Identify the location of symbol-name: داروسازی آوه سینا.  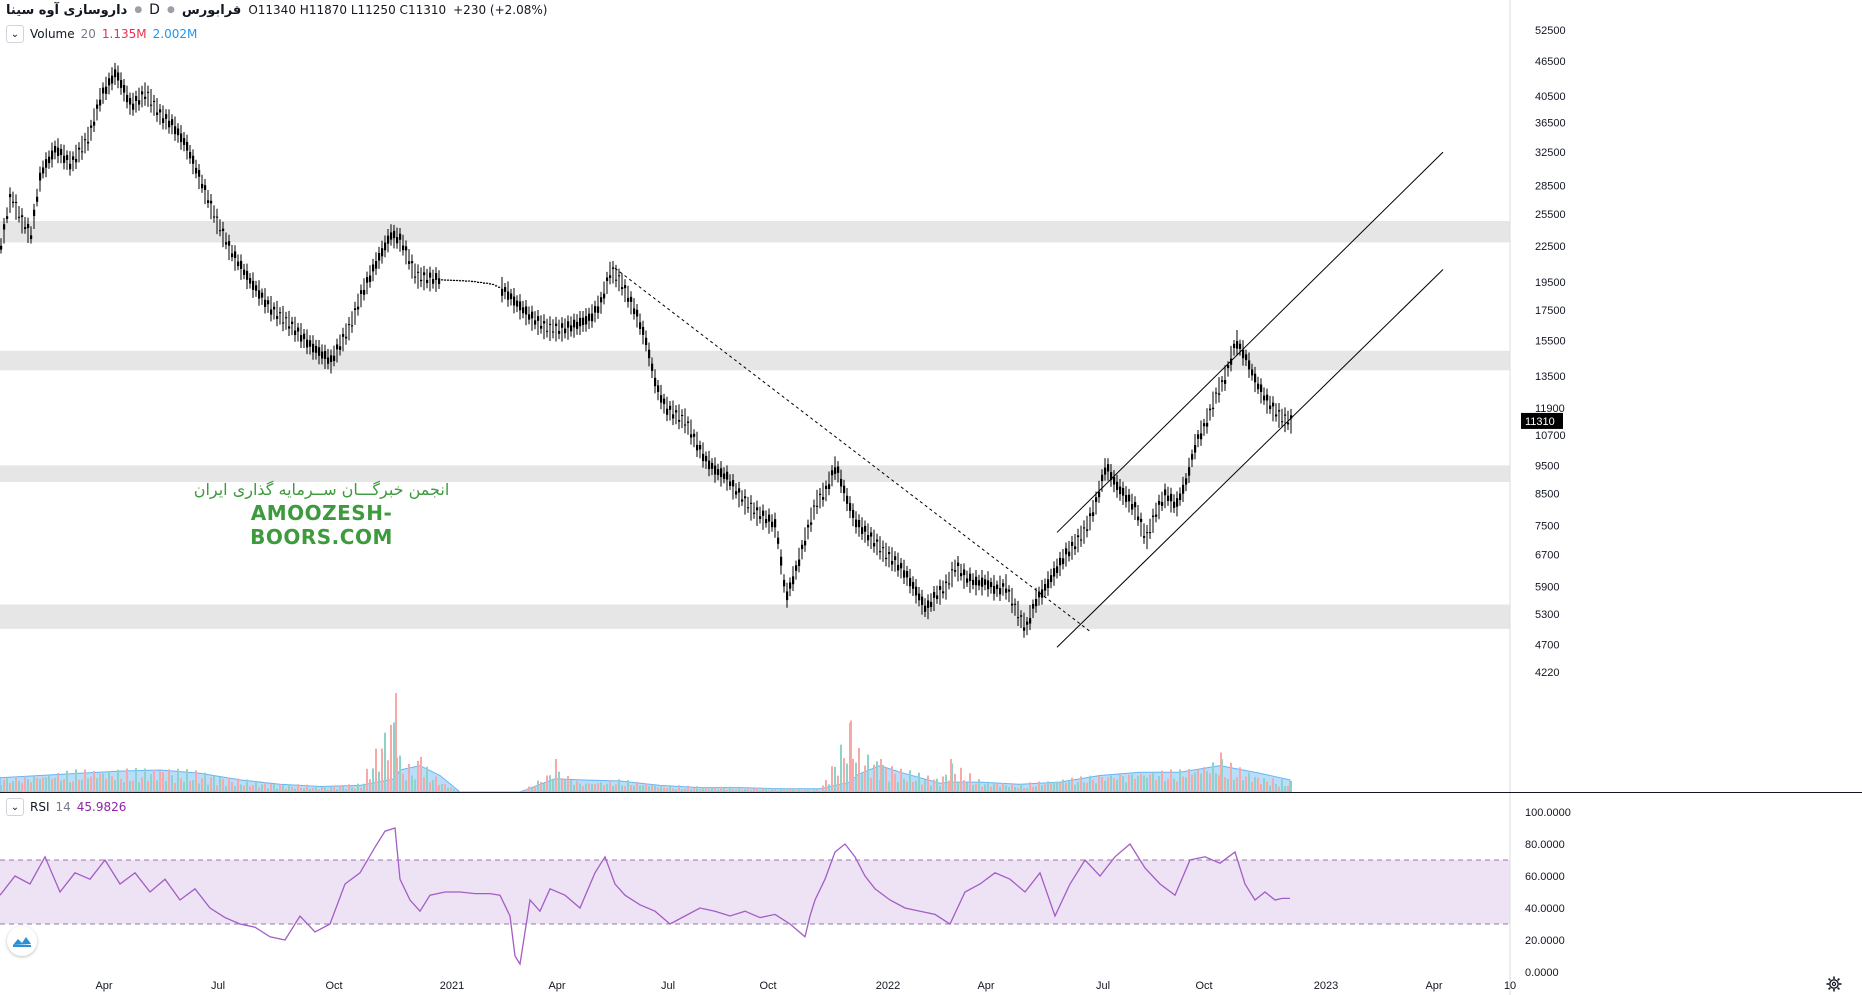
(67, 10).